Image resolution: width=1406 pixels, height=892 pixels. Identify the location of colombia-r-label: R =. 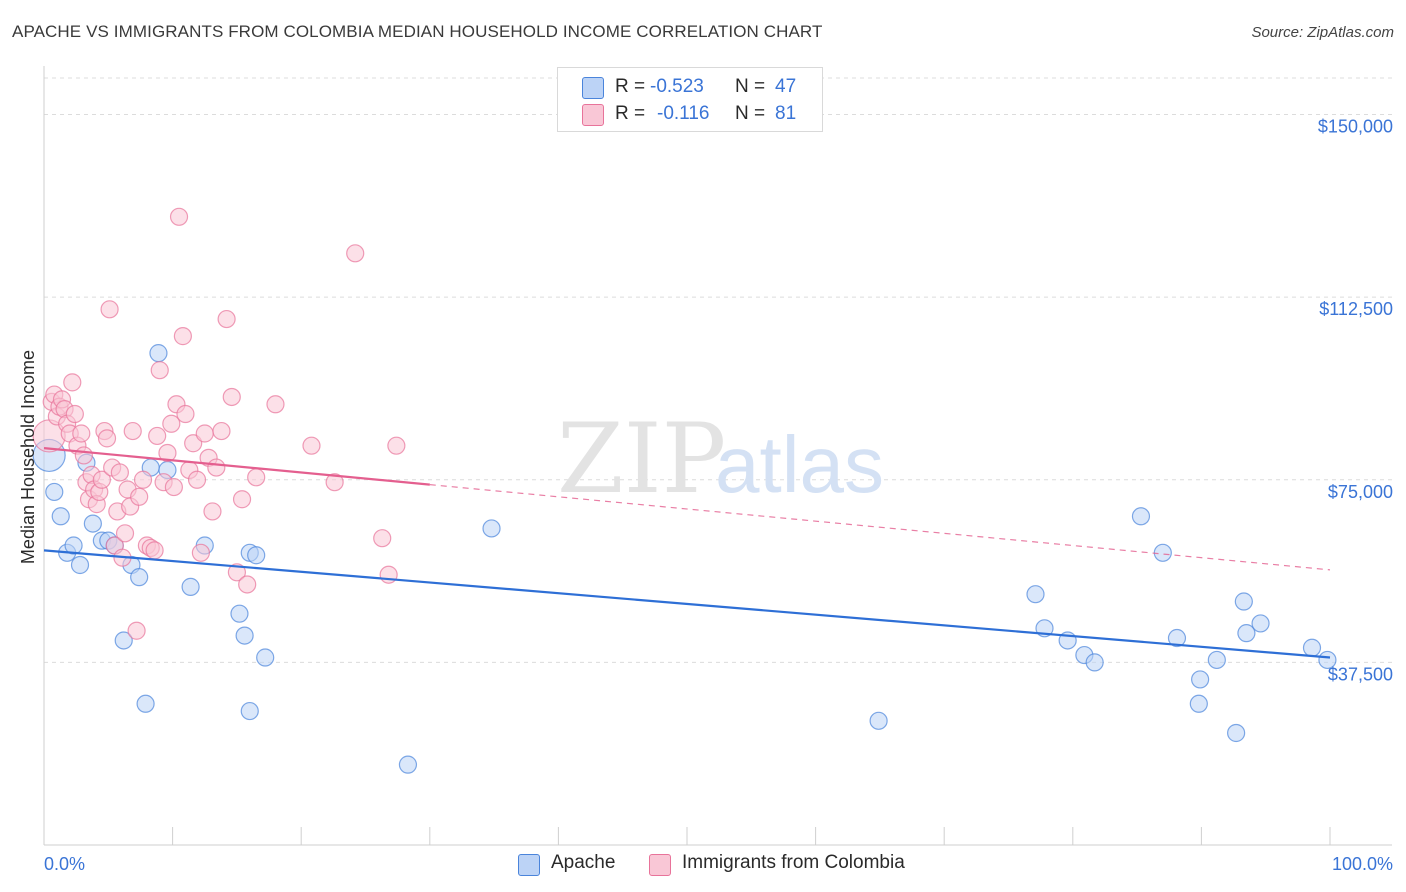
(630, 113).